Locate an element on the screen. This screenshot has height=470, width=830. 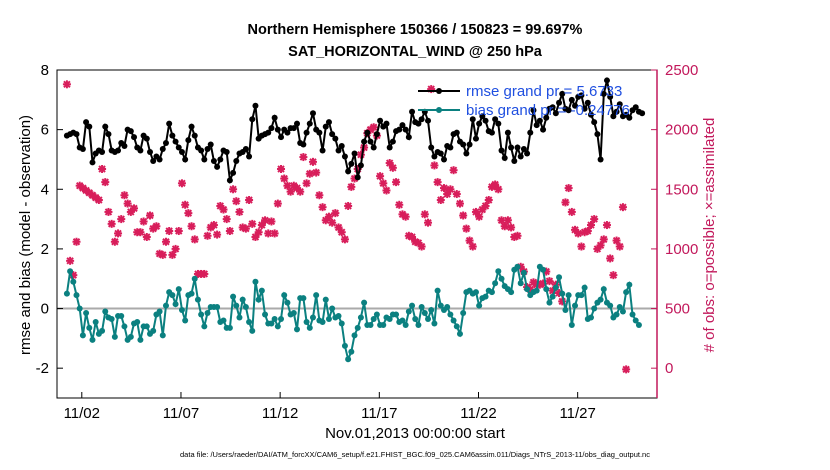
y-tick-label-right: 2000 is located at coordinates (681, 130).